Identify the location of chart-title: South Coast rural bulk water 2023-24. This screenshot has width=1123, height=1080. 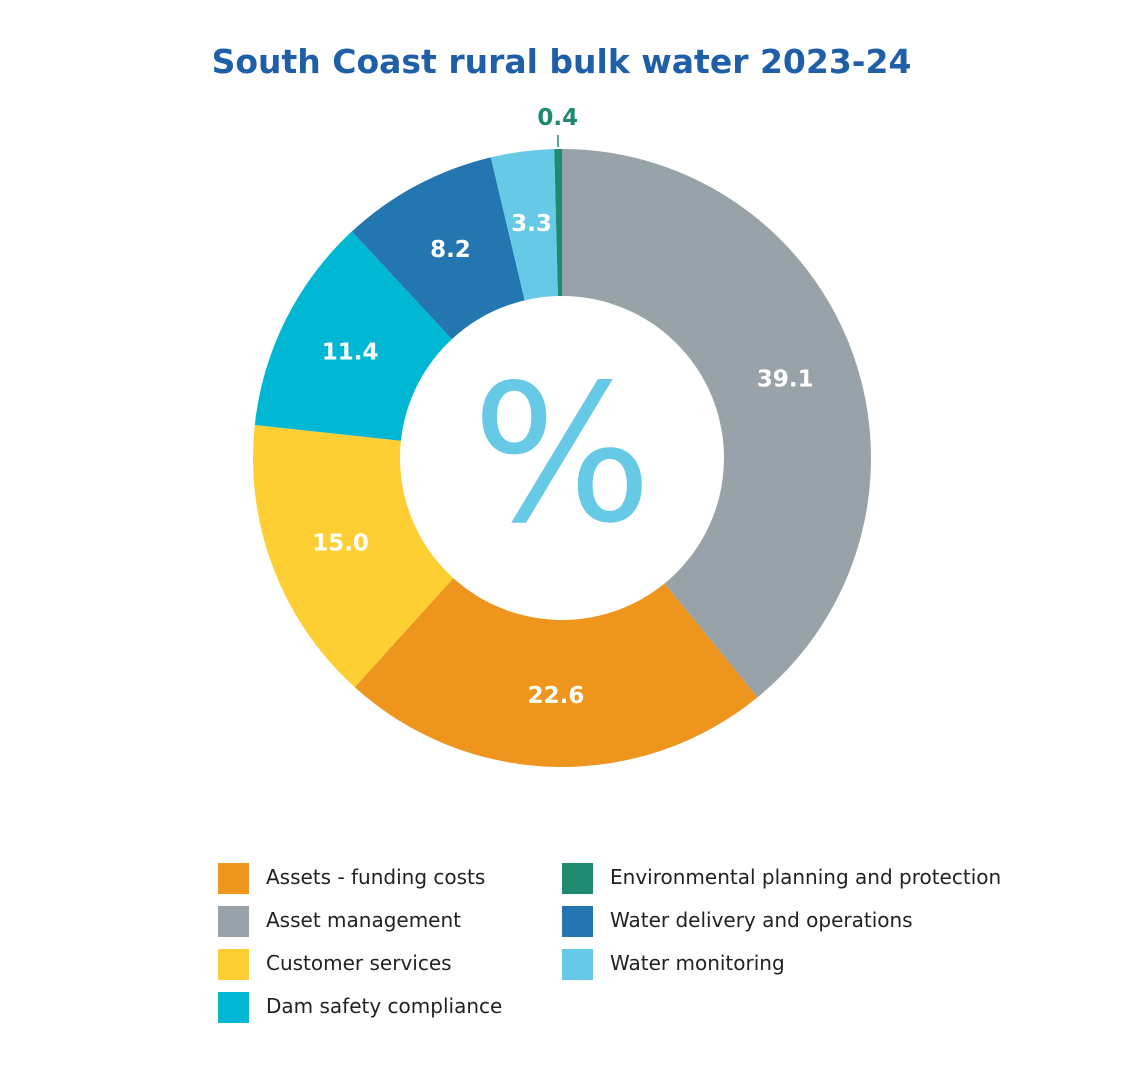
(561, 61).